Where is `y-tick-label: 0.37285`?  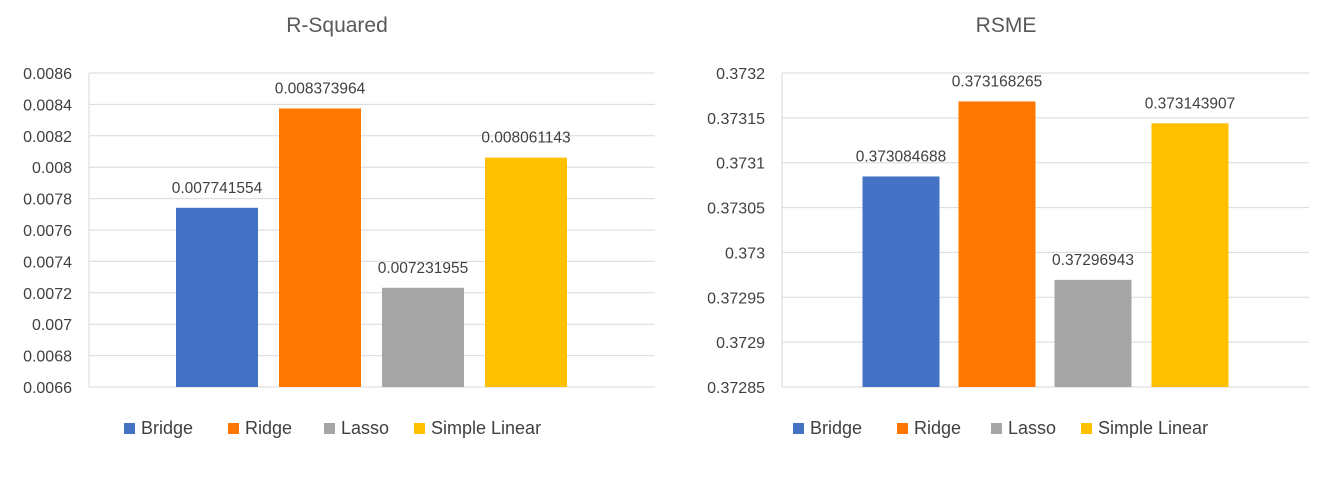
y-tick-label: 0.37285 is located at coordinates (736, 388).